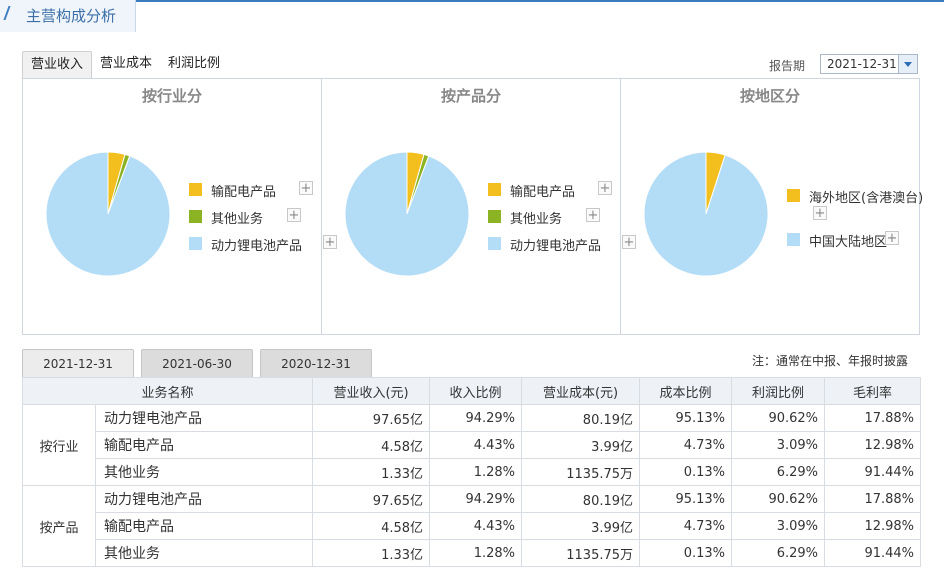 Image resolution: width=944 pixels, height=576 pixels. Describe the element at coordinates (472, 1) in the screenshot. I see `header-accent-bar` at that location.